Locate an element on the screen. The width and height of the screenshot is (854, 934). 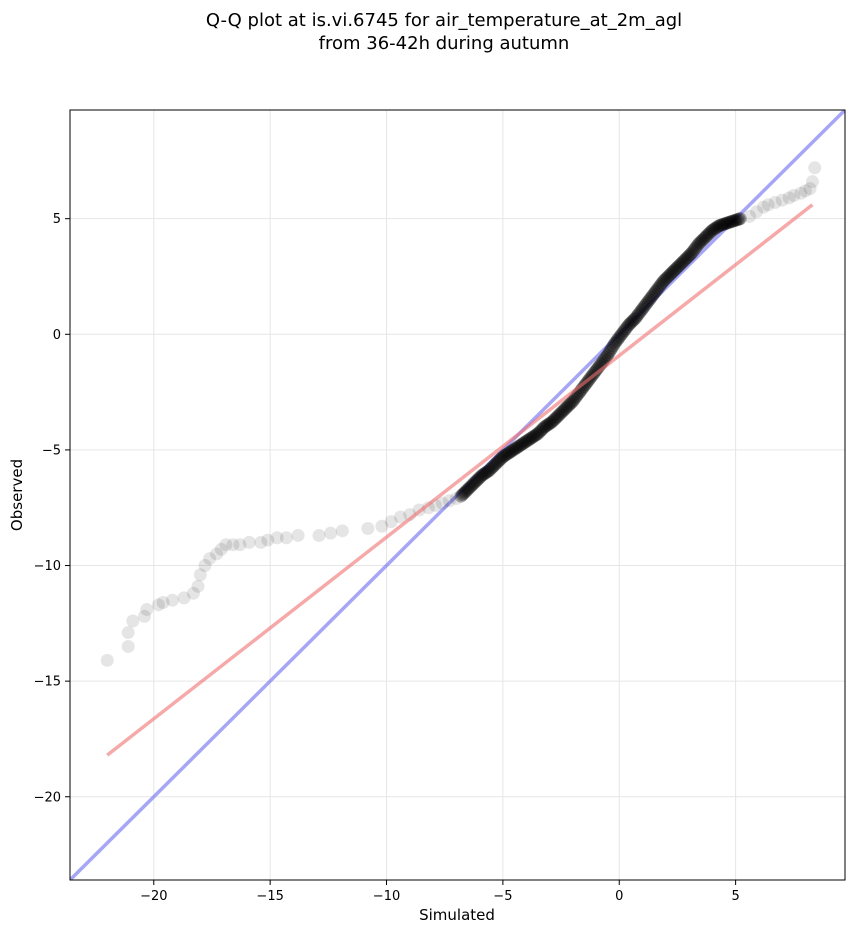
x-tick-label: 0 is located at coordinates (619, 896).